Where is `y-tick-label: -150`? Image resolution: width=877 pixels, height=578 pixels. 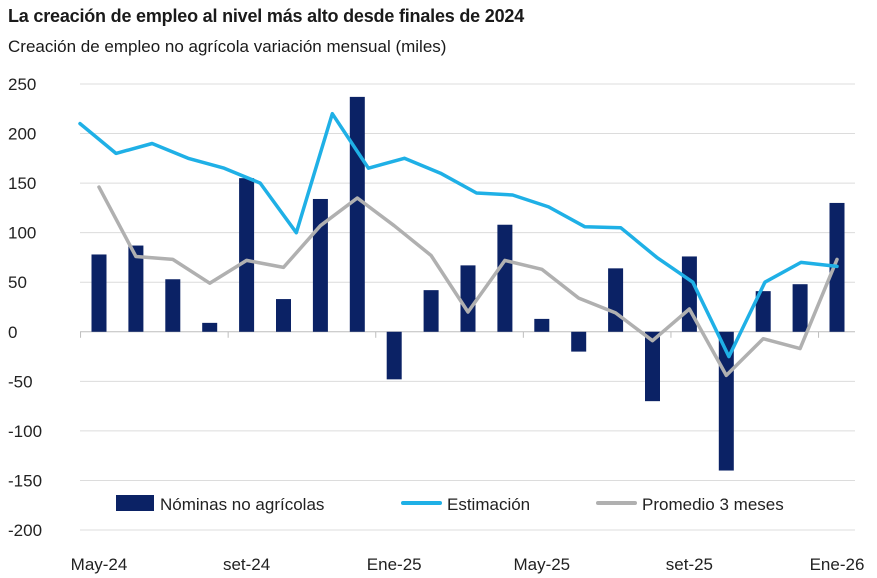
y-tick-label: -150 is located at coordinates (25, 480).